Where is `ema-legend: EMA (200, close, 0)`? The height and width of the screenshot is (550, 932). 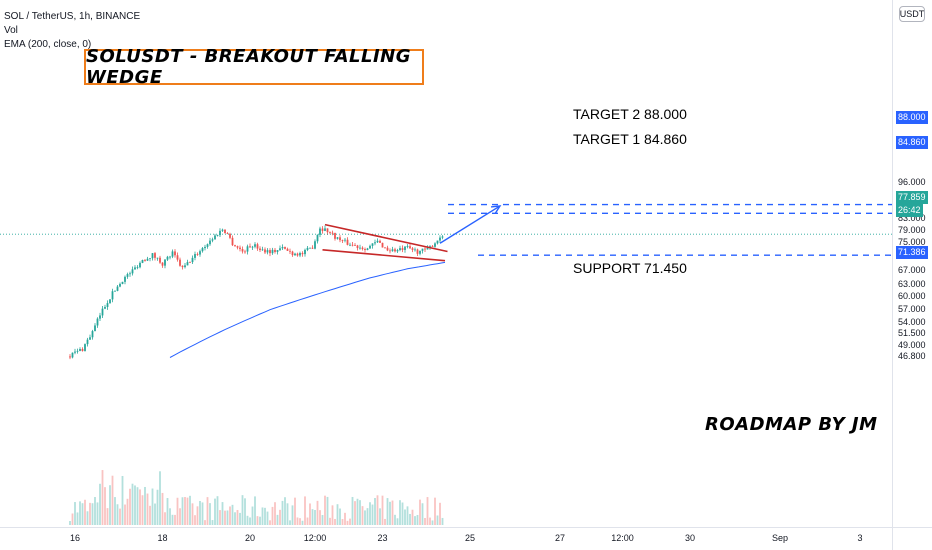
ema-legend: EMA (200, close, 0) is located at coordinates (48, 44).